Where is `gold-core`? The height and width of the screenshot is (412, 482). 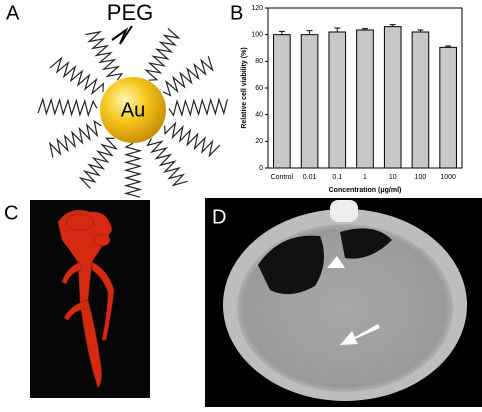
gold-core is located at coordinates (133, 110).